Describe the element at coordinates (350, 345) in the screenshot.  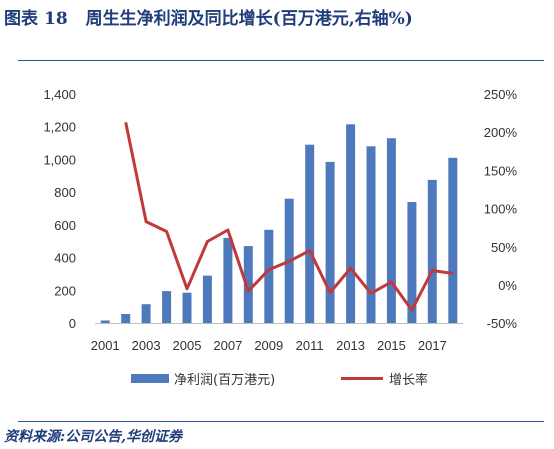
I see `x-tick-label: 2013` at that location.